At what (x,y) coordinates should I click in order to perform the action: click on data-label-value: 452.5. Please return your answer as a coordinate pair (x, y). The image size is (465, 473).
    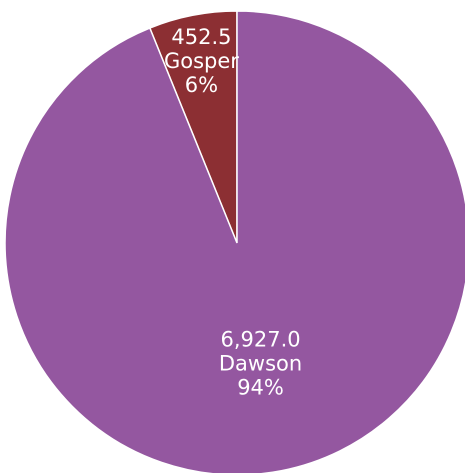
    Looking at the image, I should click on (201, 37).